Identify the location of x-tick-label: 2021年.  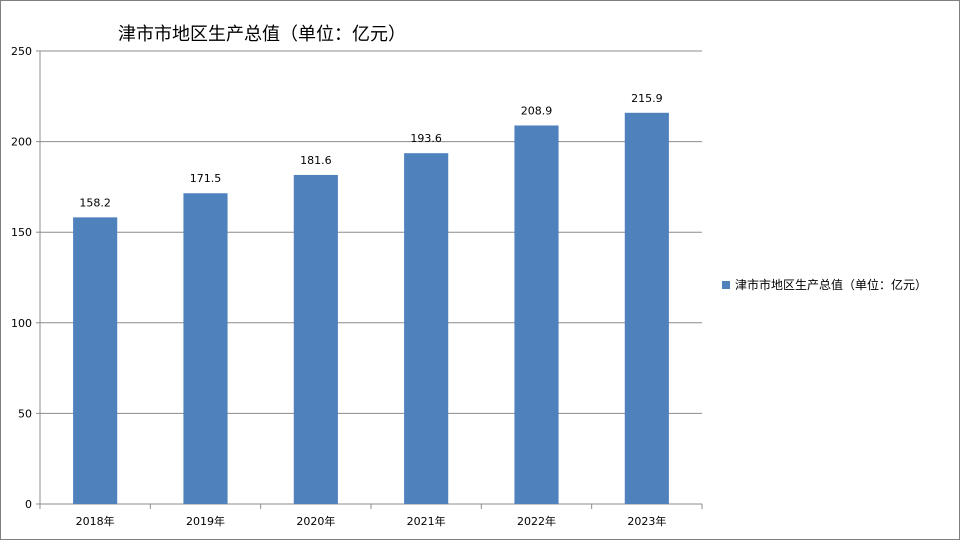
(426, 521).